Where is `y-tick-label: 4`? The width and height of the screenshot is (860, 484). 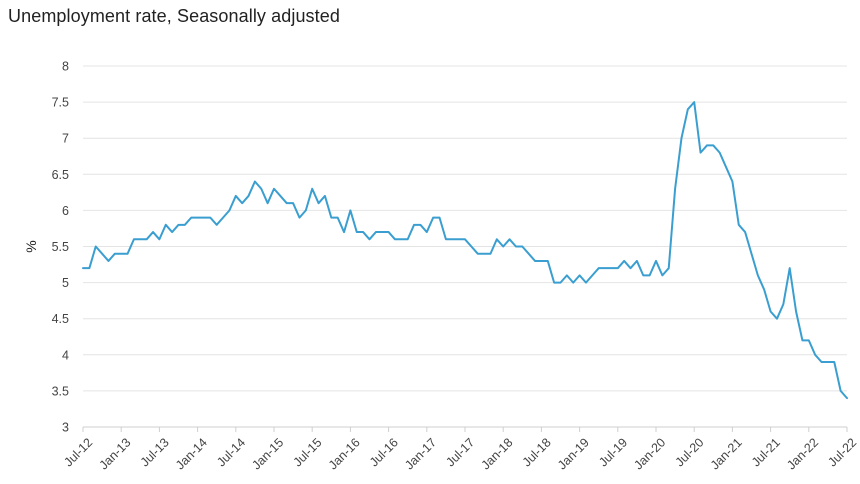
y-tick-label: 4 is located at coordinates (65, 355).